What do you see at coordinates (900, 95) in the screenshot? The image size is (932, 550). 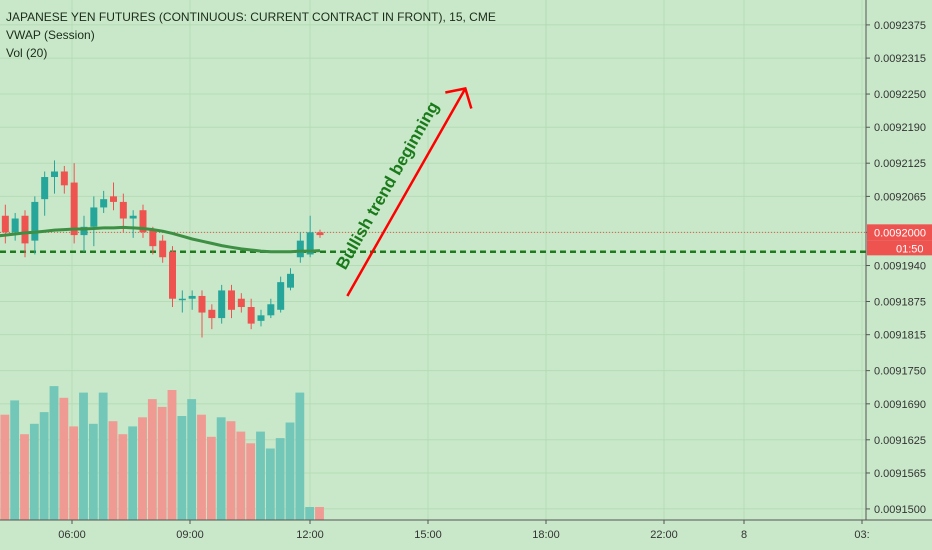 I see `price-tick-label: 0.0092250` at bounding box center [900, 95].